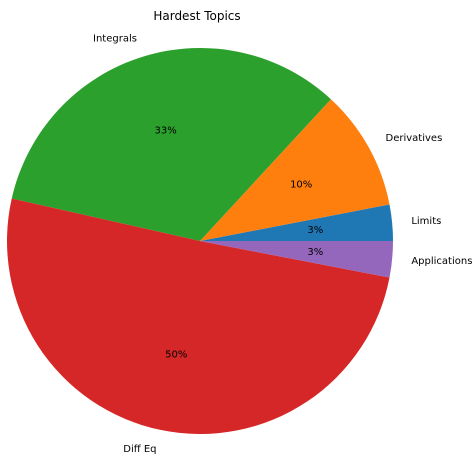 This screenshot has width=475, height=460. I want to click on slice-label-limits: Limits, so click(426, 221).